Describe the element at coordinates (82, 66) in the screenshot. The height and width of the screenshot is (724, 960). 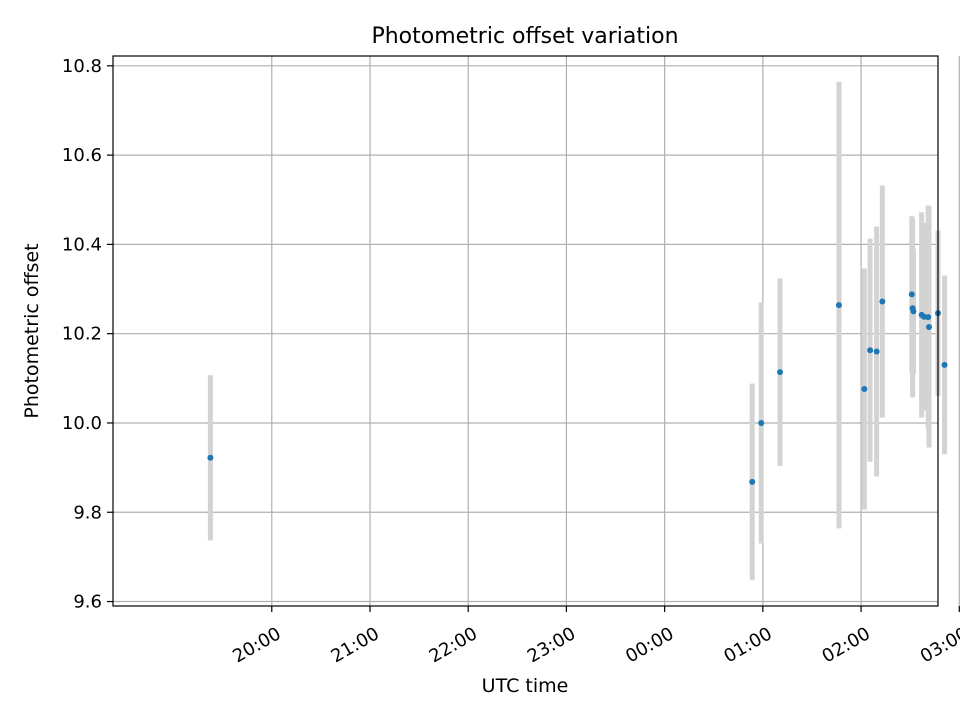
I see `y-tick-label: 10.8` at that location.